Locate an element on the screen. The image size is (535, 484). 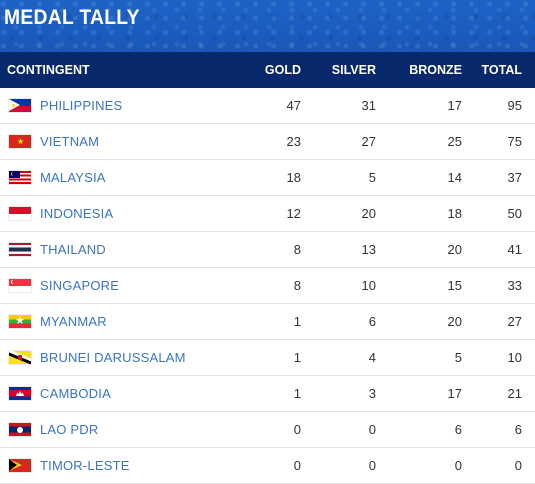
bronze-count: 15 is located at coordinates (454, 285).